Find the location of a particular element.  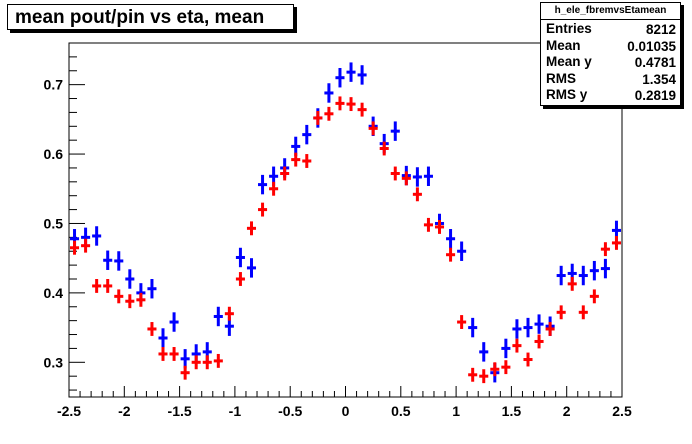

y-tick-label: 0.6 is located at coordinates (54, 154).